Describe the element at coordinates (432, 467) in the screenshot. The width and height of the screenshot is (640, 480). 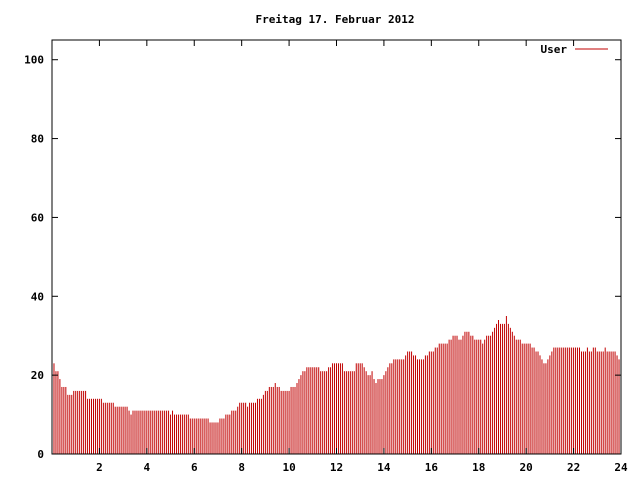
I see `x-tick-label: 16` at that location.